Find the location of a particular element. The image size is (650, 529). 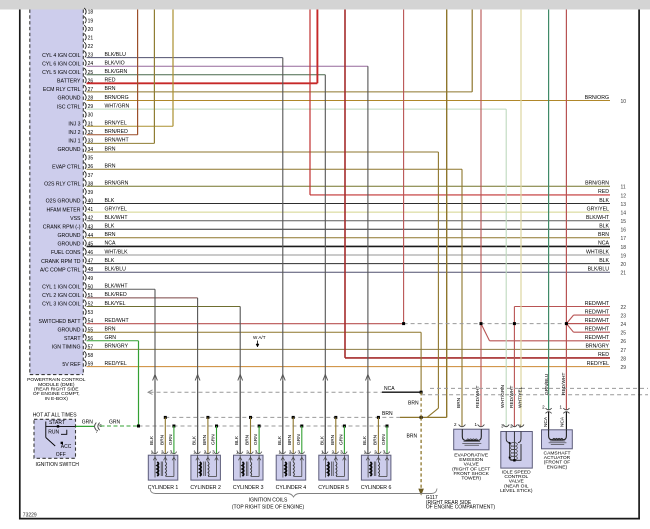

svg-text: INJ 3 is located at coordinates (74, 125).